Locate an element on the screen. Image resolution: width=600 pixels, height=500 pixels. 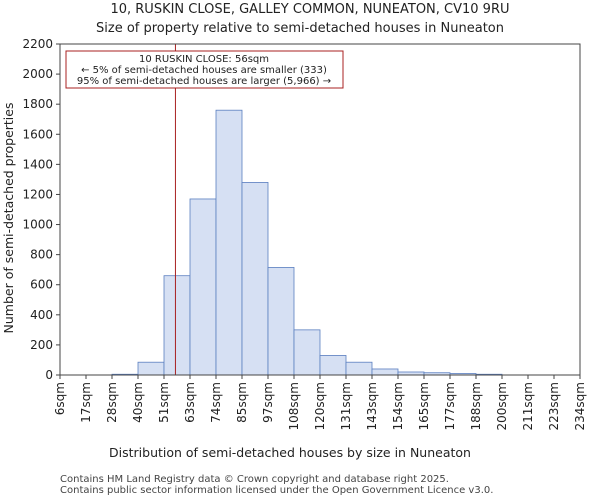
histogram-bar-63sqm is located at coordinates (203, 287).